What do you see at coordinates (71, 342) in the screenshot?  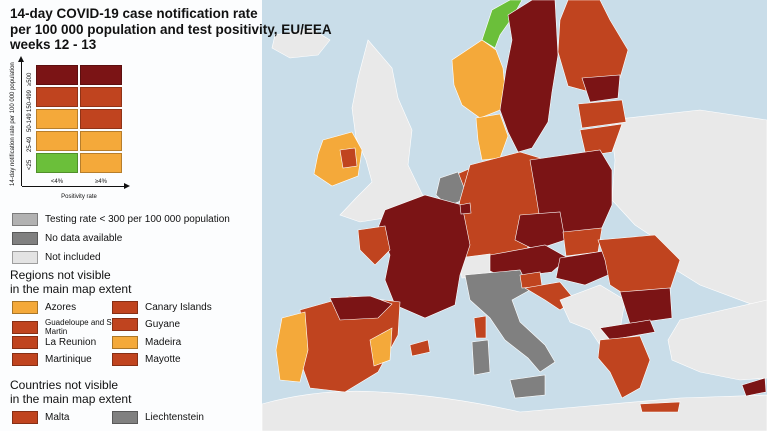 I see `legend-label: La Reunion` at bounding box center [71, 342].